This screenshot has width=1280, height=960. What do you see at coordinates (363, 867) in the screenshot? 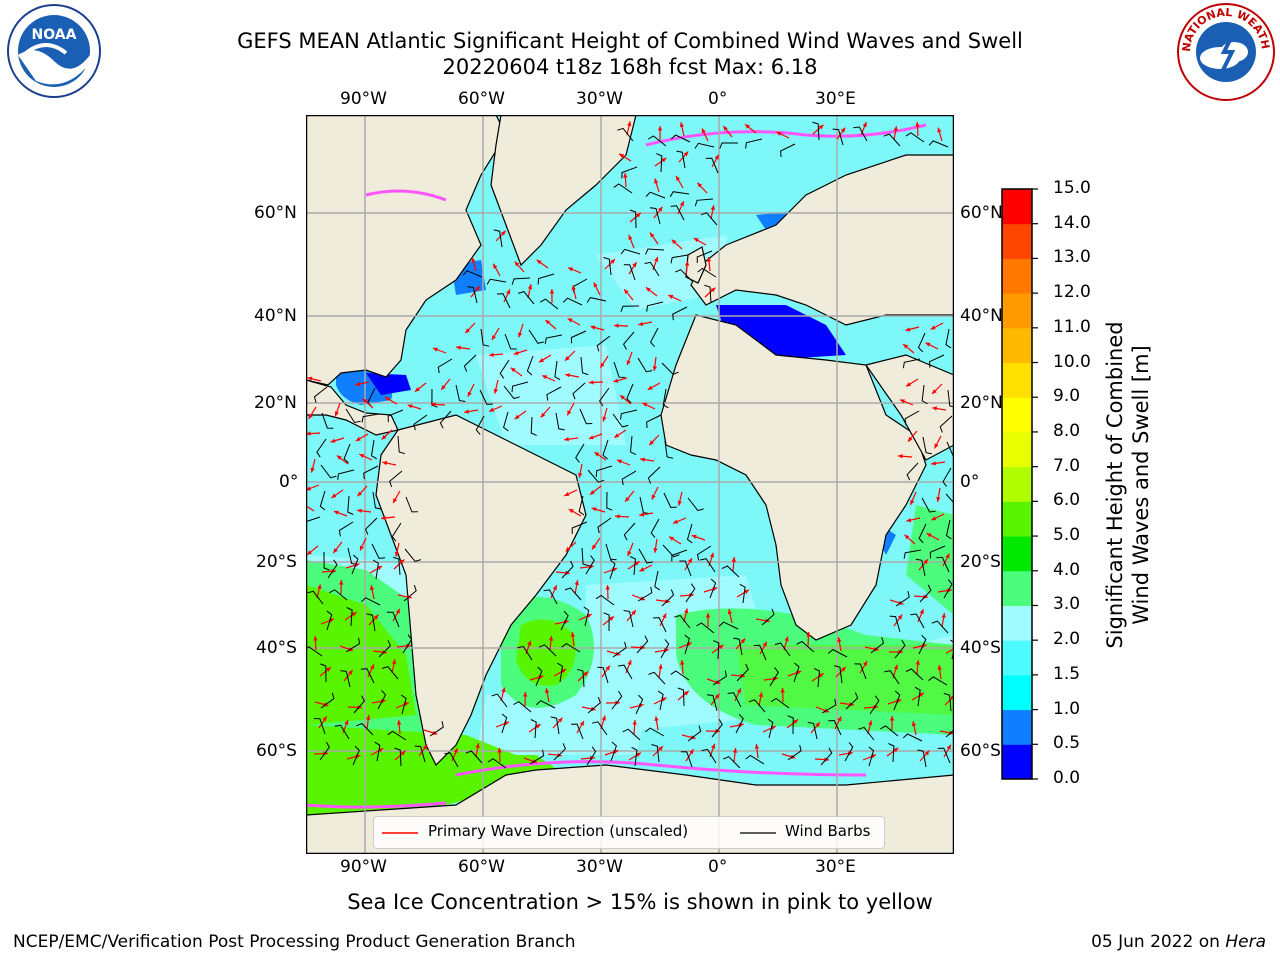
I see `lon-label-bottom: 90°W` at bounding box center [363, 867].